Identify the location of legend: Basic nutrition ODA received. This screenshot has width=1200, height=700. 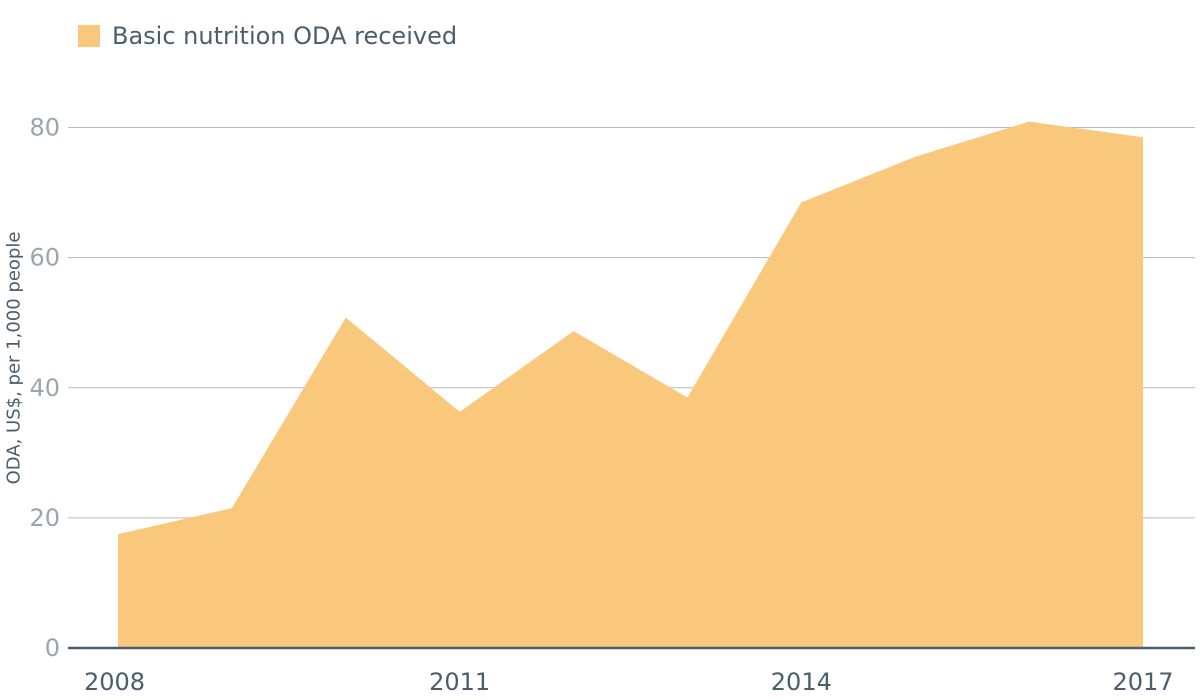
(267, 36).